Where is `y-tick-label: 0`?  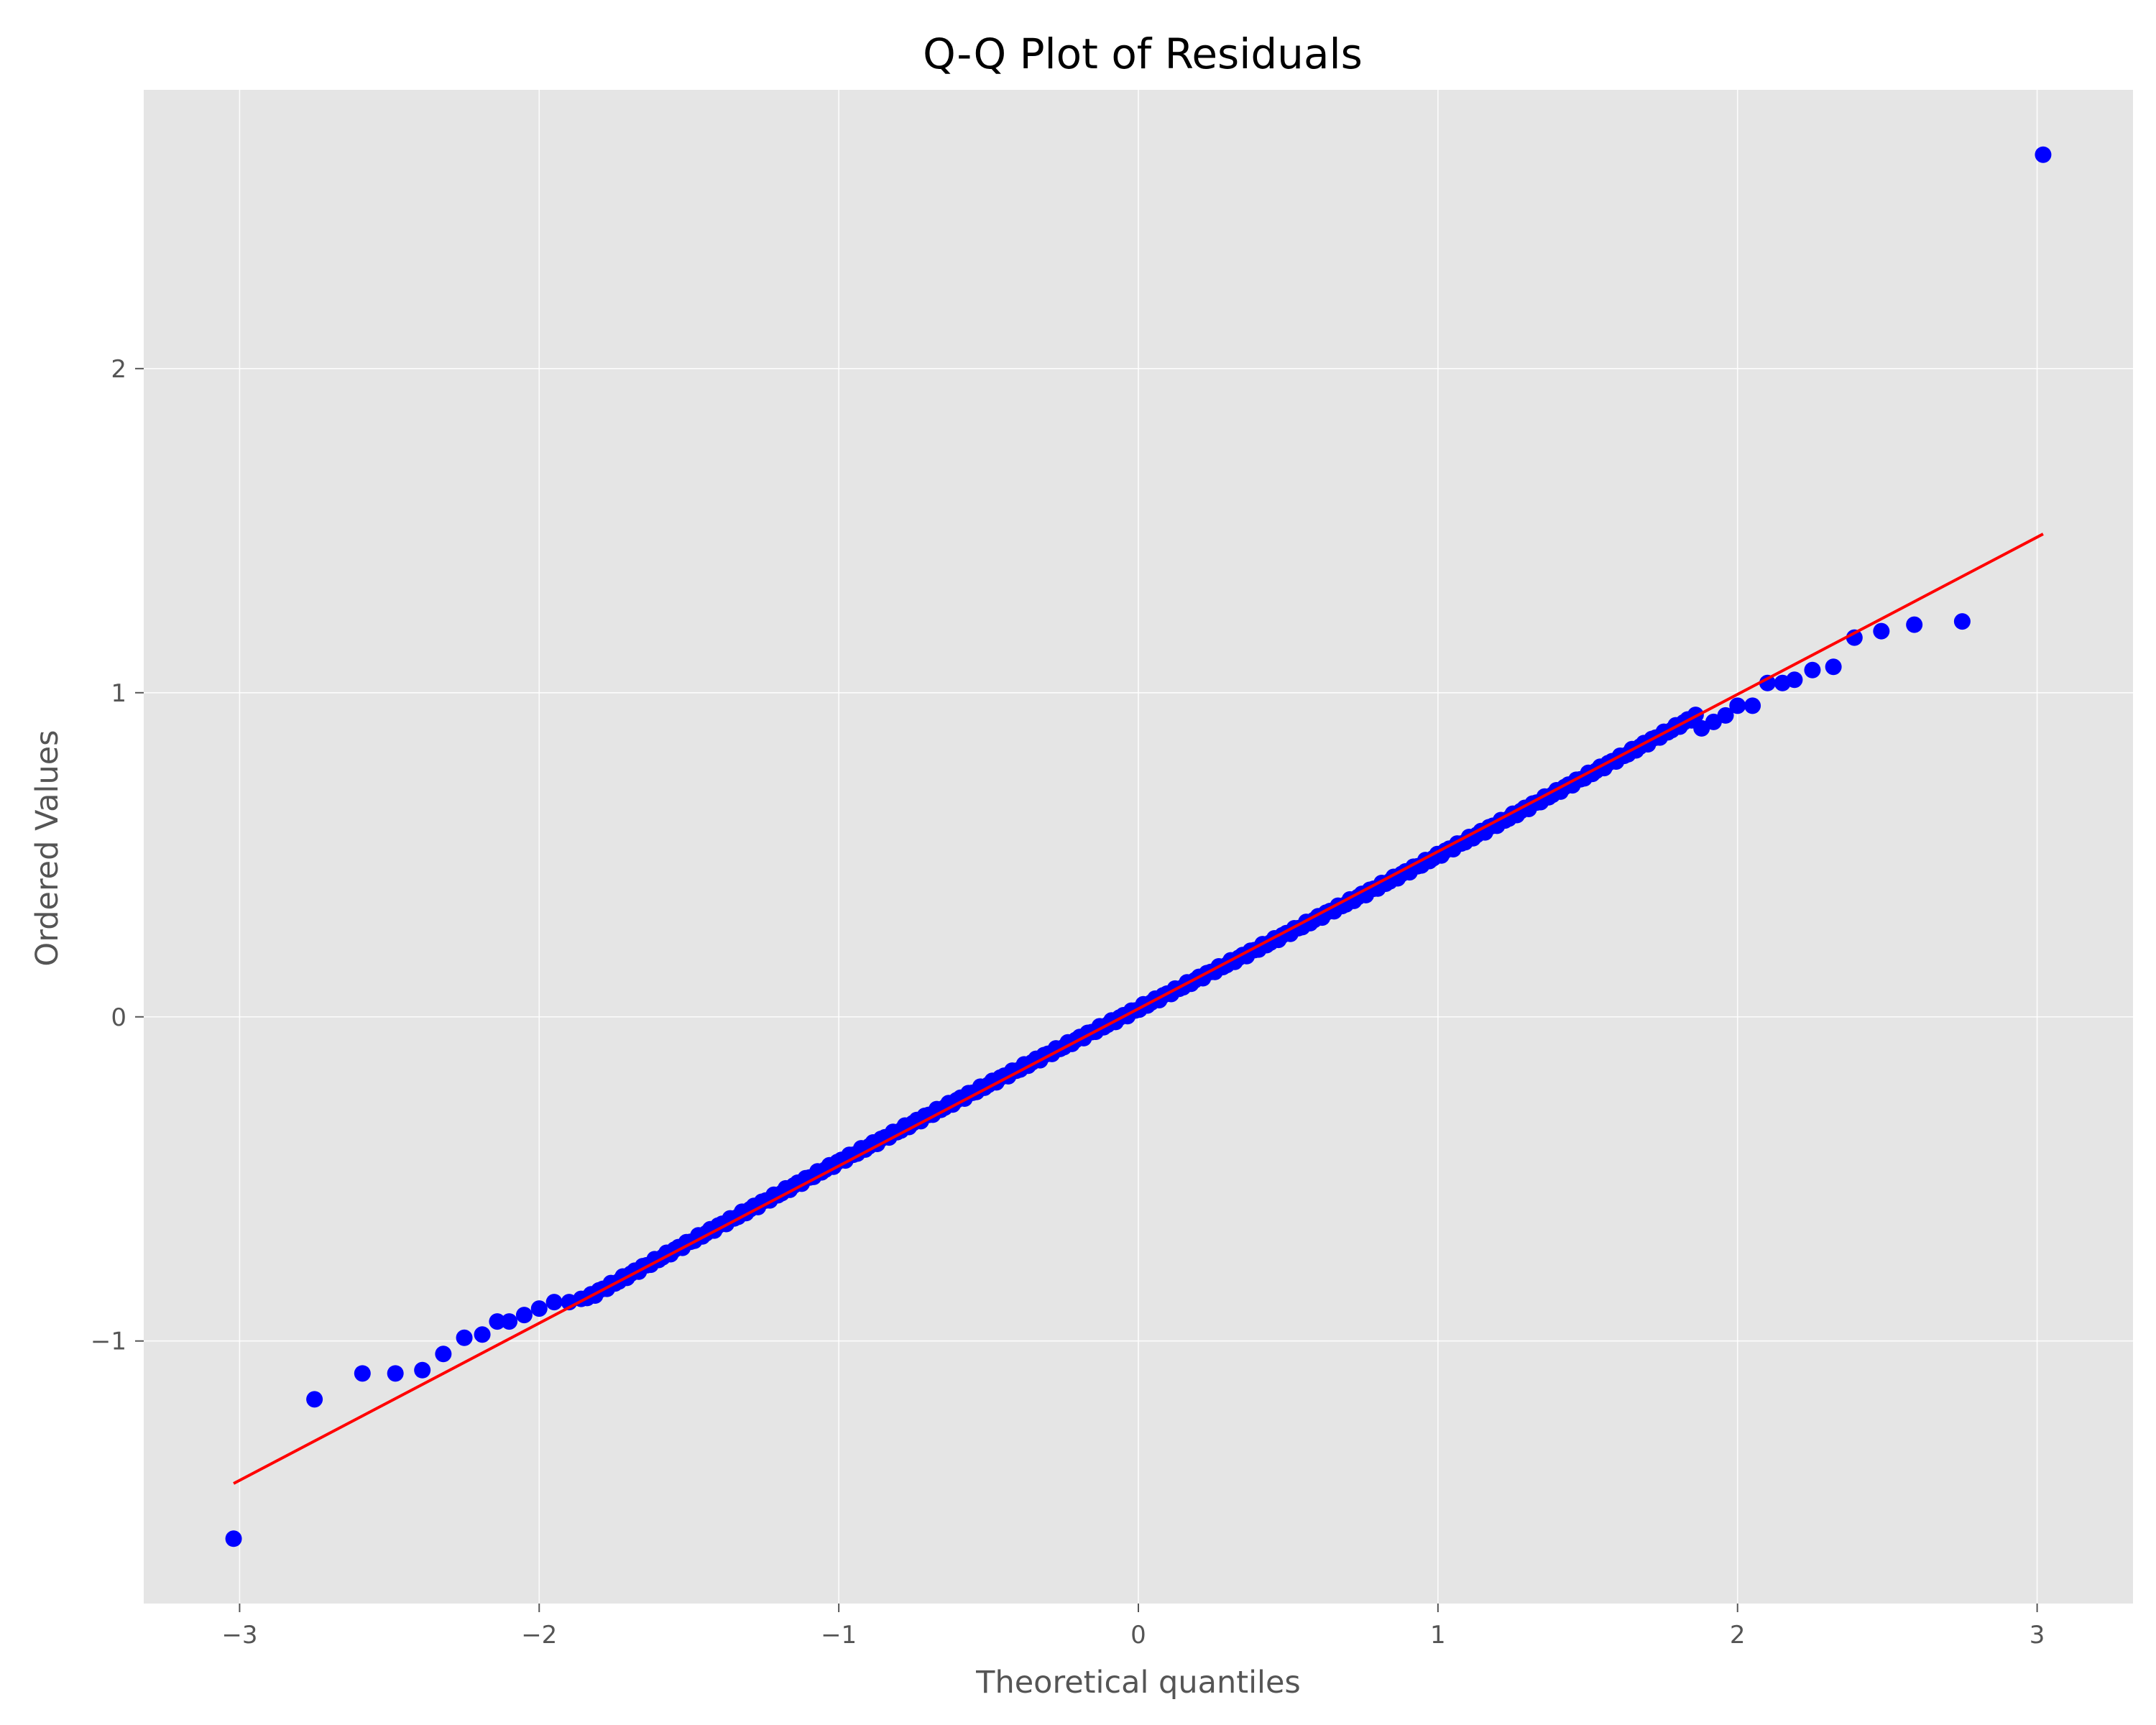 y-tick-label: 0 is located at coordinates (118, 1017).